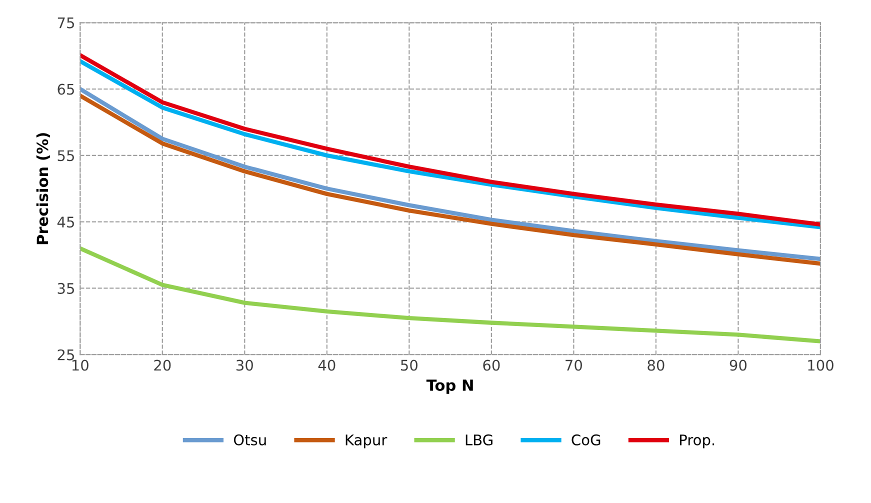 The height and width of the screenshot is (503, 871). I want to click on x-tick-label: 30, so click(244, 365).